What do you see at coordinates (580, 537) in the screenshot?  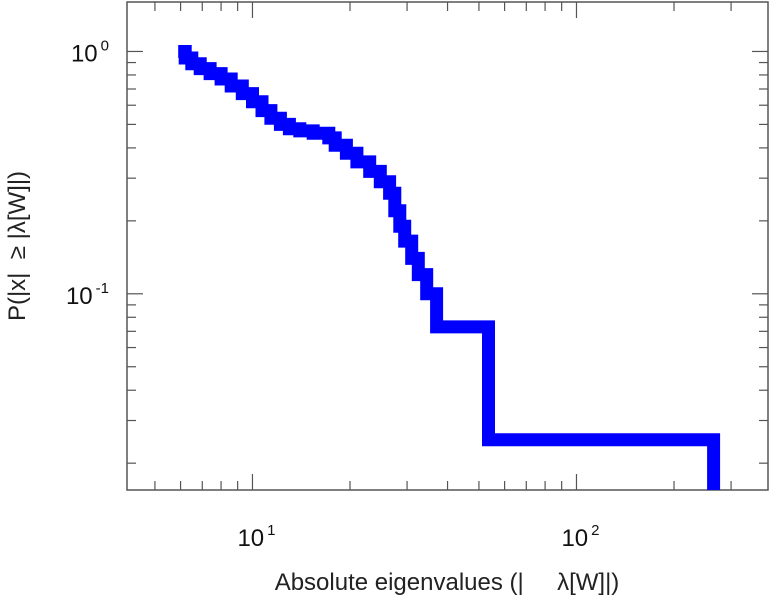 I see `x-tick-label: 10 2` at bounding box center [580, 537].